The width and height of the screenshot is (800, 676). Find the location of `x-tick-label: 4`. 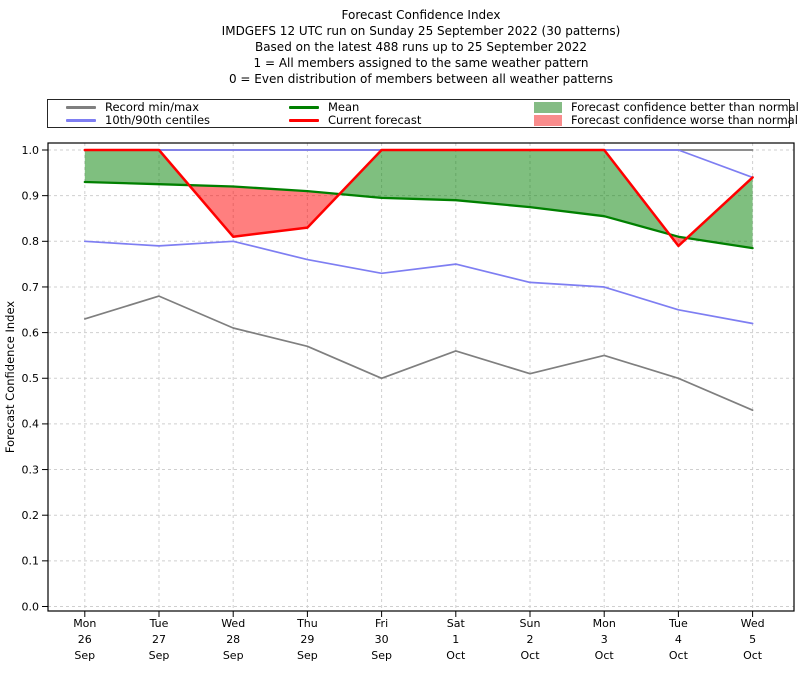

x-tick-label: 4 is located at coordinates (678, 639).